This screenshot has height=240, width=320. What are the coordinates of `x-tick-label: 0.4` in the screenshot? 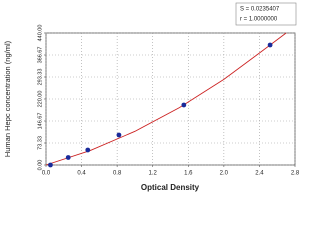 It's located at (81, 174).